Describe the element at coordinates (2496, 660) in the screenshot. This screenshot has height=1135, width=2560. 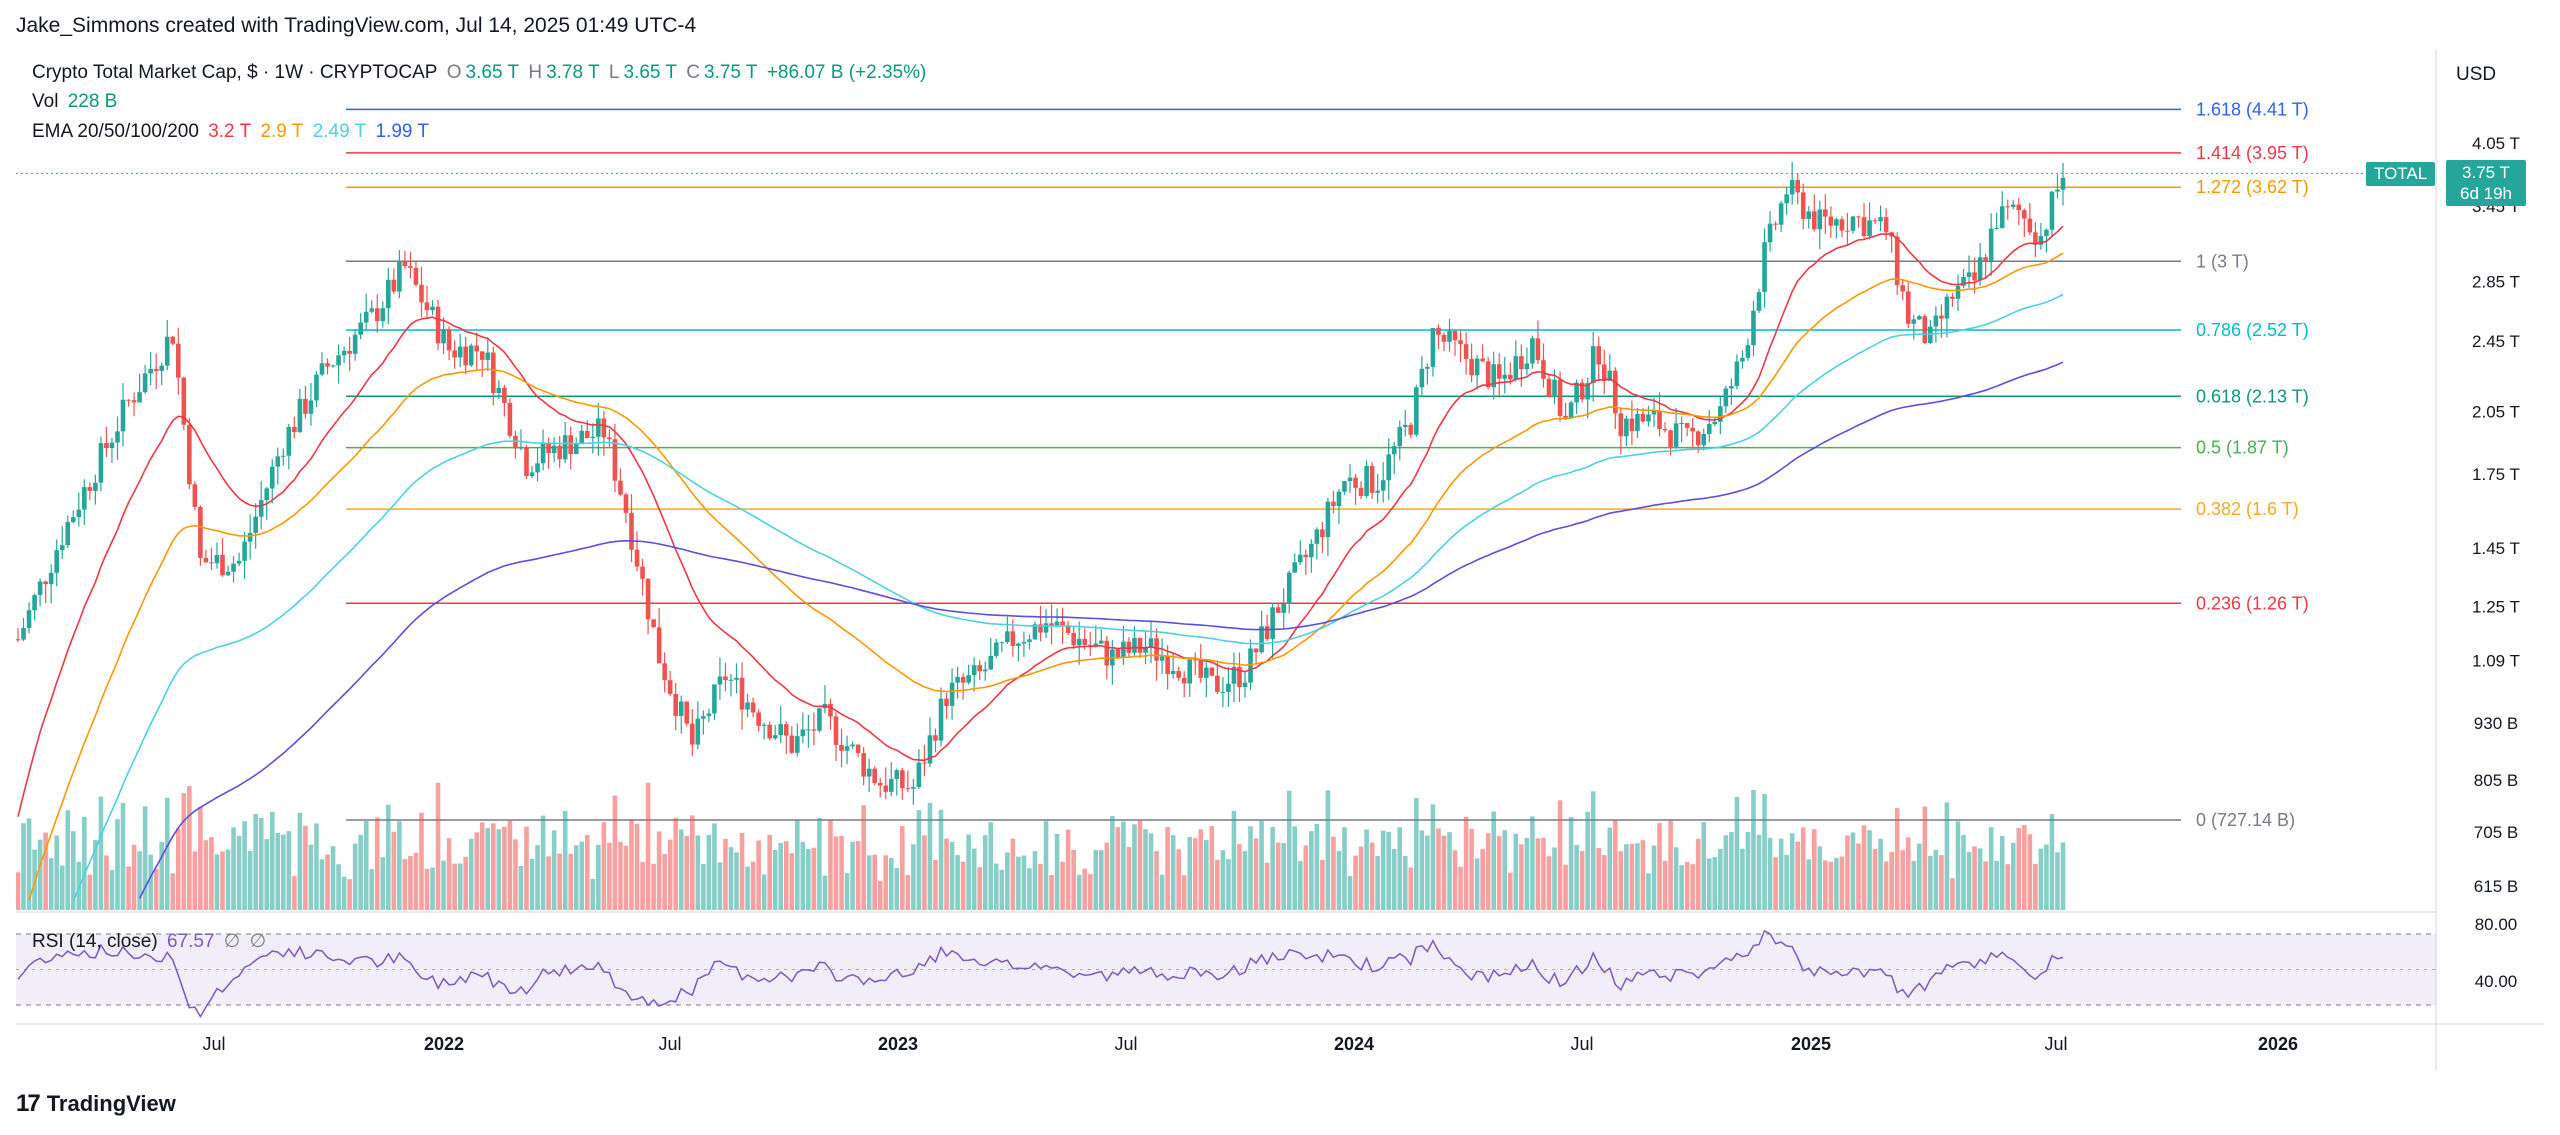
I see `y-tick-label: 1.09 T` at that location.